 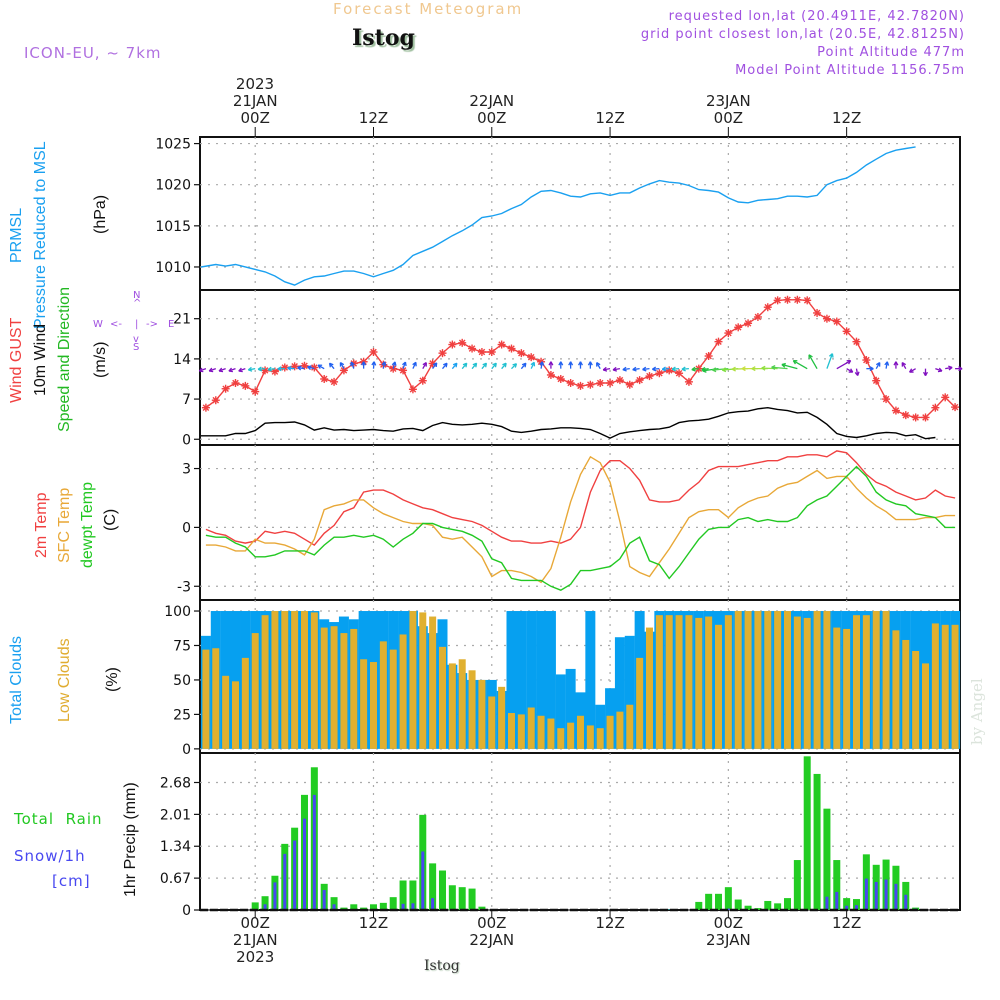 What do you see at coordinates (492, 101) in the screenshot?
I see `top-time-label: 22JAN` at bounding box center [492, 101].